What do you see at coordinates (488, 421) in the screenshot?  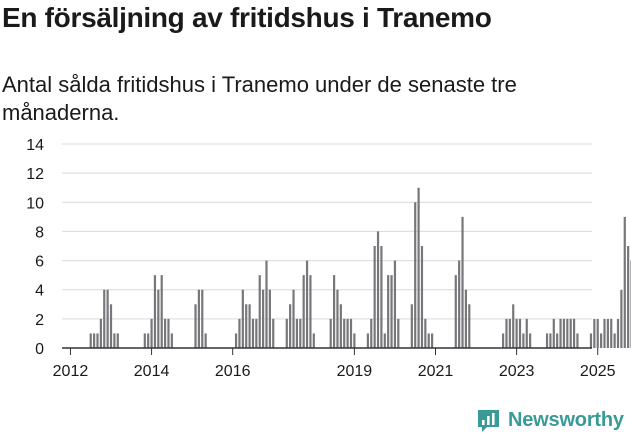 I see `newsworthy-logo-icon` at bounding box center [488, 421].